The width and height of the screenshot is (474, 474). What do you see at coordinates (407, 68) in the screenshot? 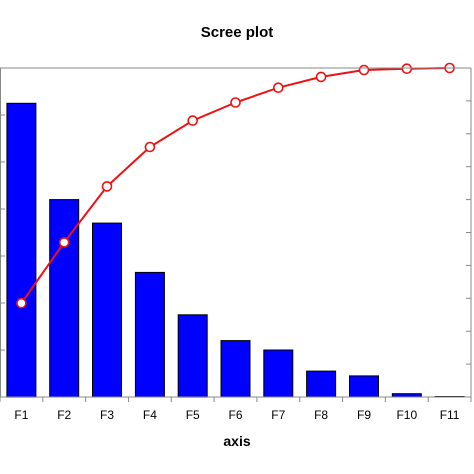
I see `line-point-f10` at bounding box center [407, 68].